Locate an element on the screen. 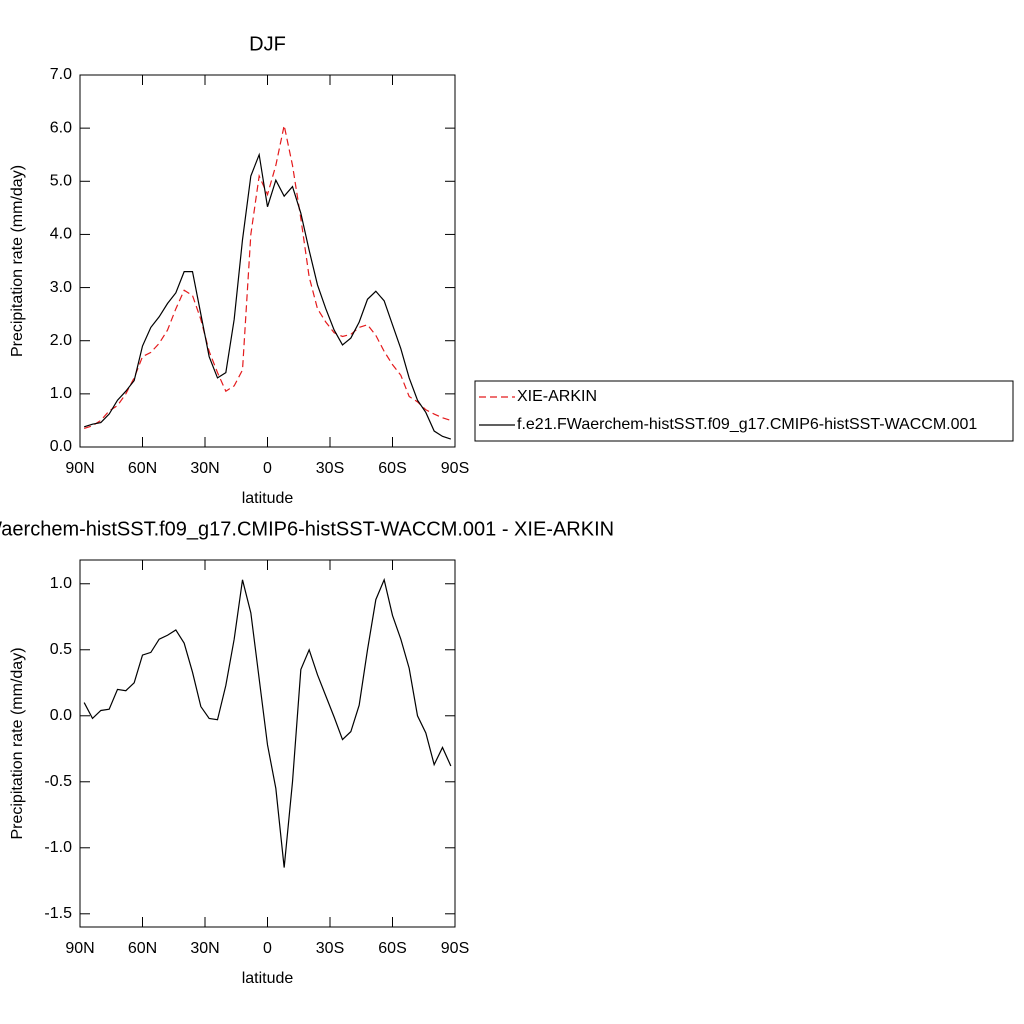 The width and height of the screenshot is (1024, 1024). legend-label: XIE-ARKIN is located at coordinates (557, 396).